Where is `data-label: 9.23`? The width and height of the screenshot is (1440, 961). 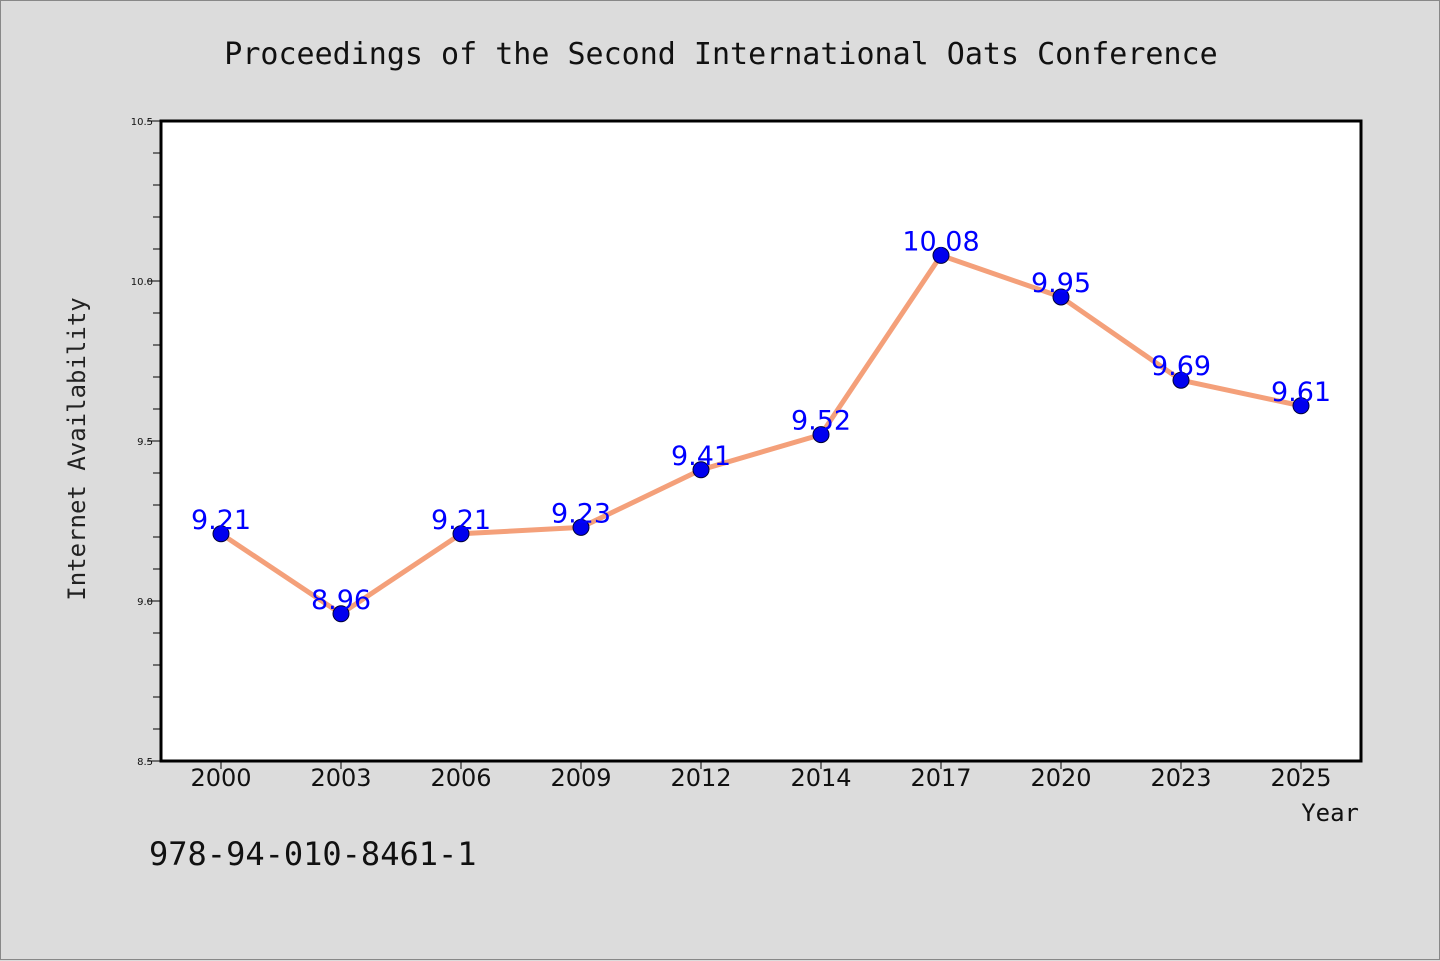 data-label: 9.23 is located at coordinates (581, 513).